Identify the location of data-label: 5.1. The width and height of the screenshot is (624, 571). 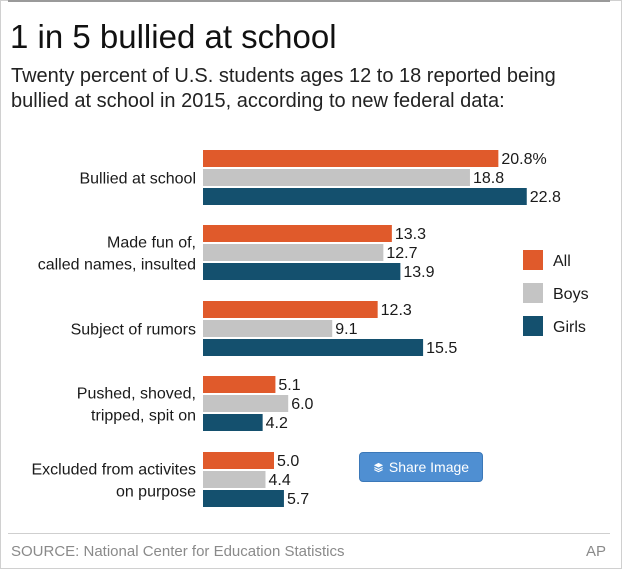
(289, 385).